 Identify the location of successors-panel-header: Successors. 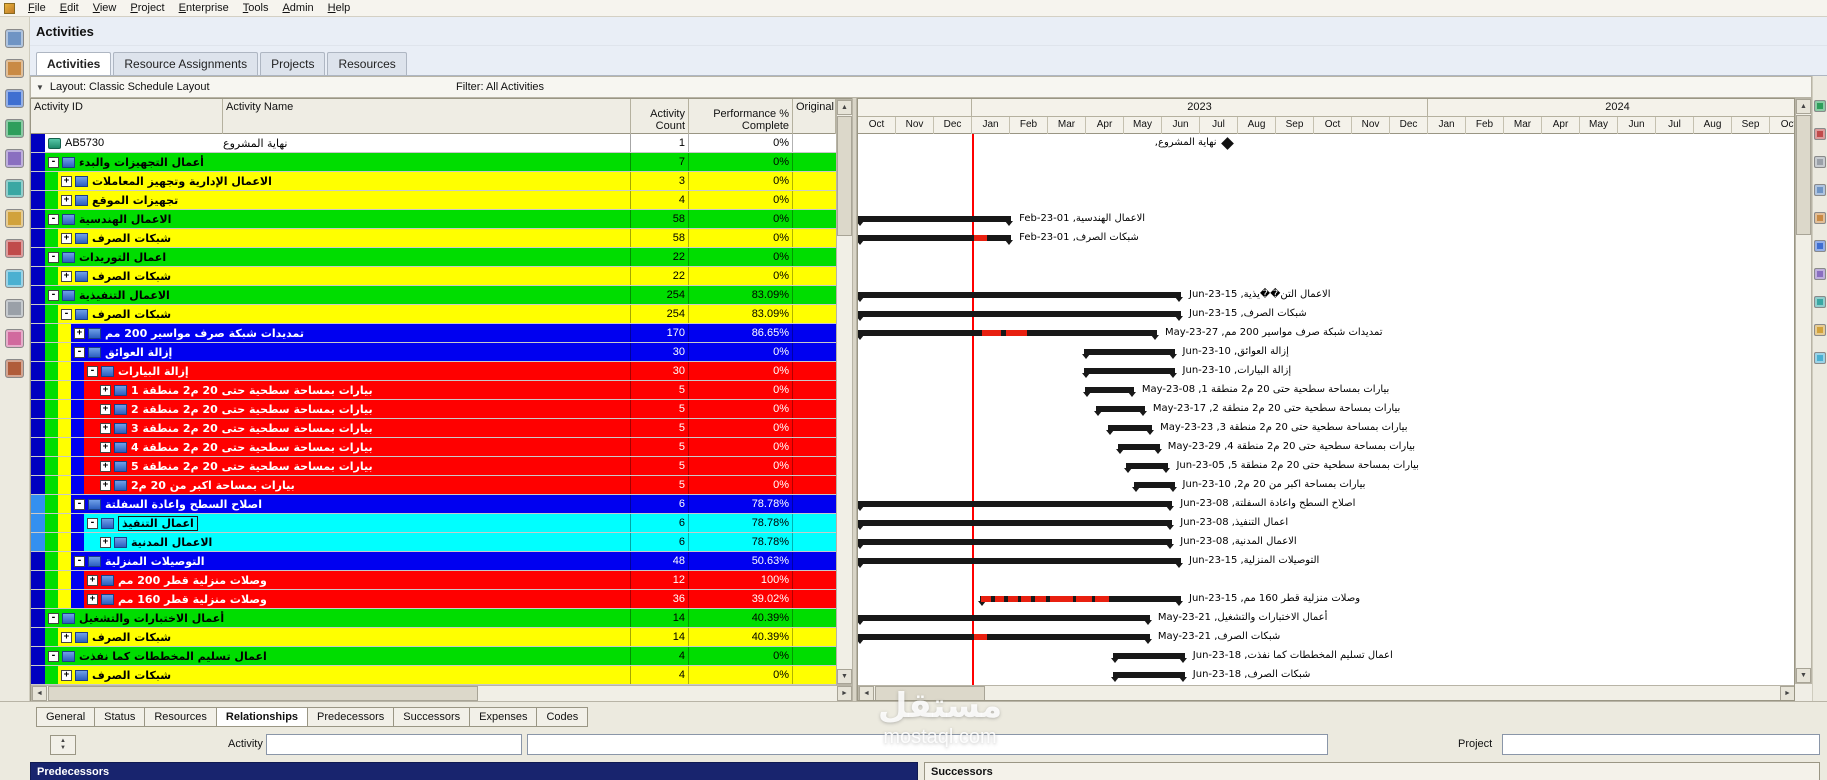
(1372, 771).